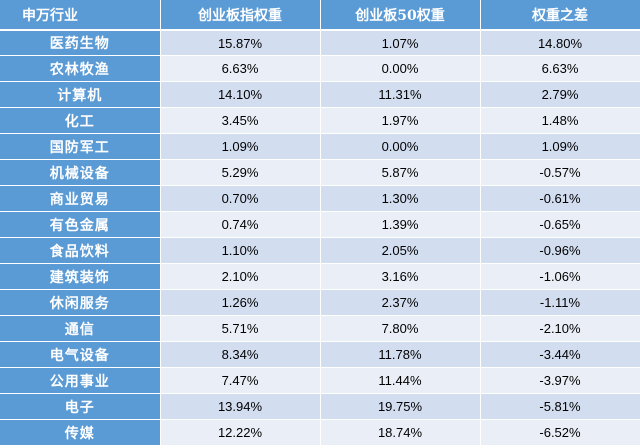 Image resolution: width=640 pixels, height=448 pixels. I want to click on header-industry: 申万行业, so click(80, 15).